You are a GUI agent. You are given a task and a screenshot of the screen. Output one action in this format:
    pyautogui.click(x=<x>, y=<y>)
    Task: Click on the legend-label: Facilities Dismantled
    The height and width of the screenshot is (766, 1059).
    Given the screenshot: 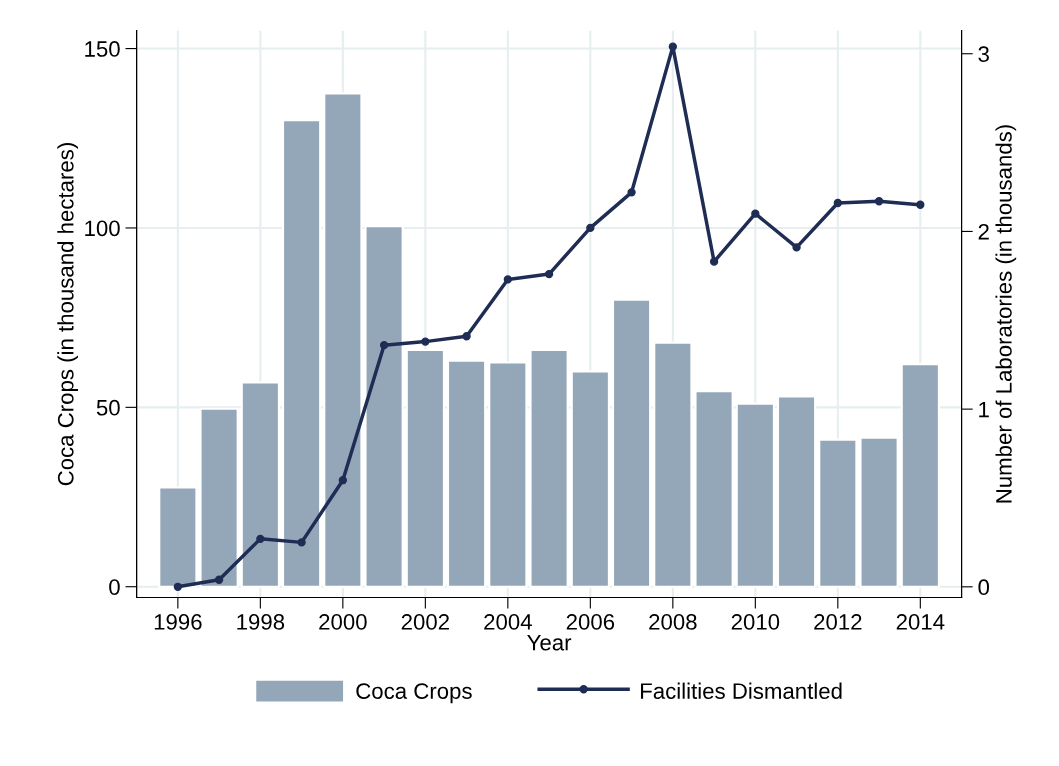 What is the action you would take?
    pyautogui.click(x=741, y=690)
    